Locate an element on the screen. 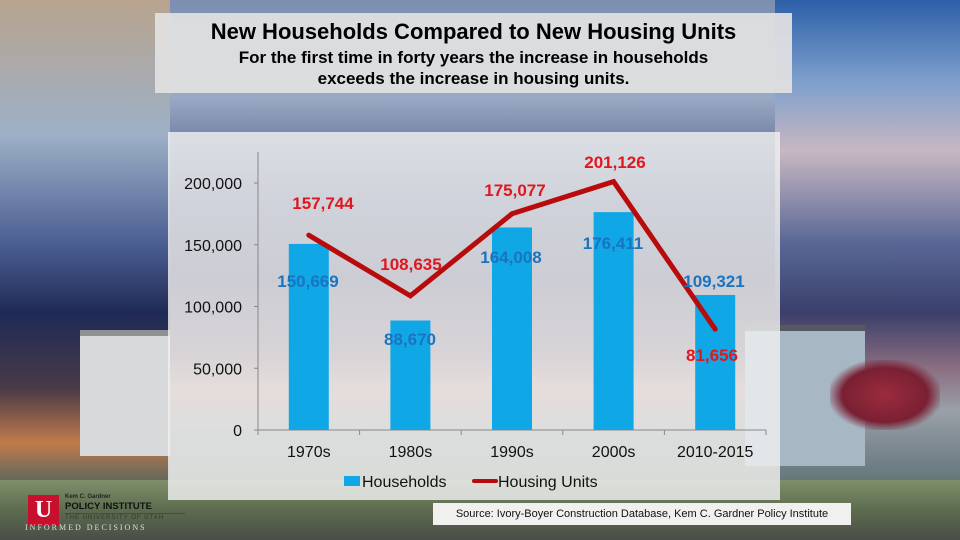 This screenshot has width=960, height=540. background-house-left is located at coordinates (125, 393).